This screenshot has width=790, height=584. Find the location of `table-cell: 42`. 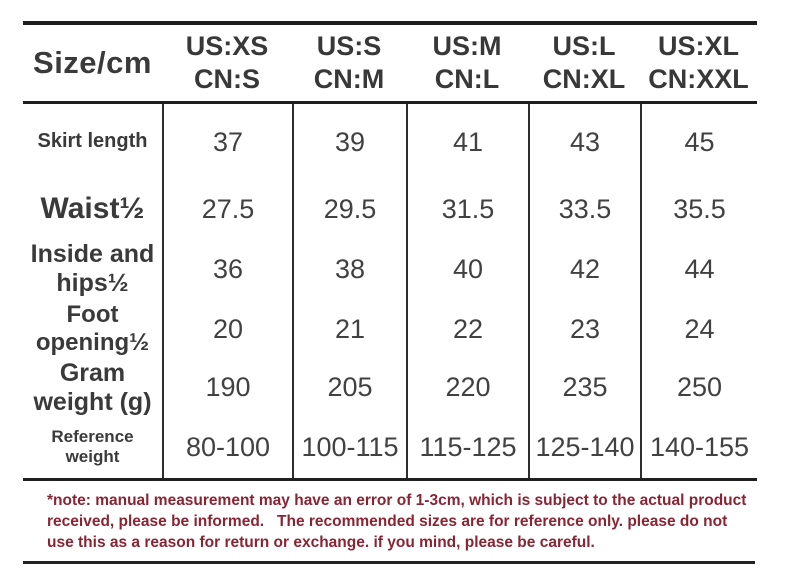

table-cell: 42 is located at coordinates (584, 269).